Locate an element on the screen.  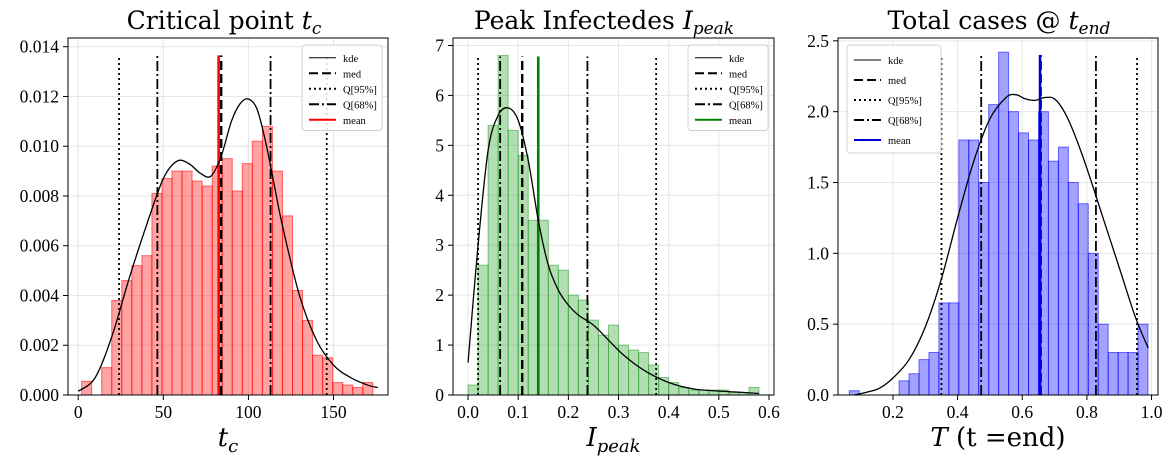
y-tick-label: 0.010 is located at coordinates (40, 146).